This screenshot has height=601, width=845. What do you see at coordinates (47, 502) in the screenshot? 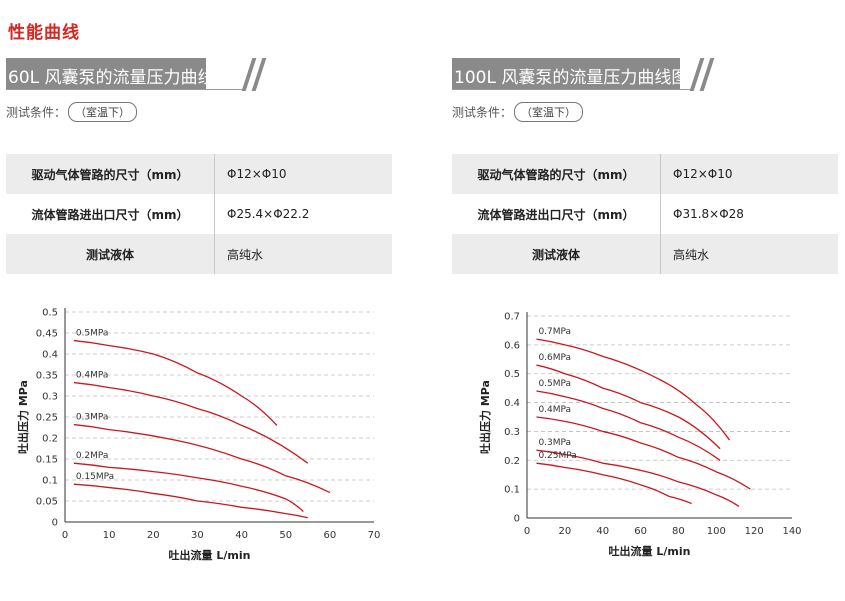
I see `y-tick-label: 0.05` at bounding box center [47, 502].